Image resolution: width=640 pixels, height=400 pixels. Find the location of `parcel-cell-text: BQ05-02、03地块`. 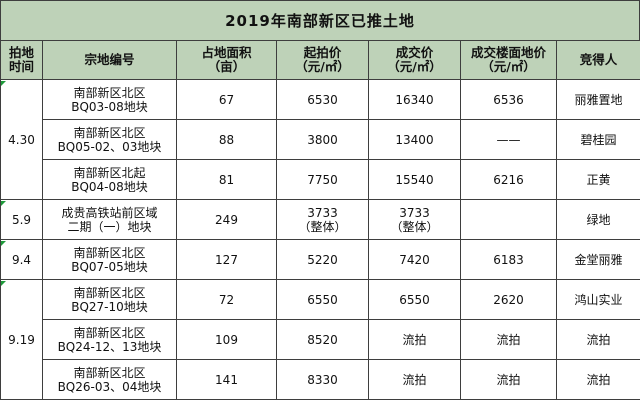

parcel-cell-text: BQ05-02、03地块 is located at coordinates (109, 146).